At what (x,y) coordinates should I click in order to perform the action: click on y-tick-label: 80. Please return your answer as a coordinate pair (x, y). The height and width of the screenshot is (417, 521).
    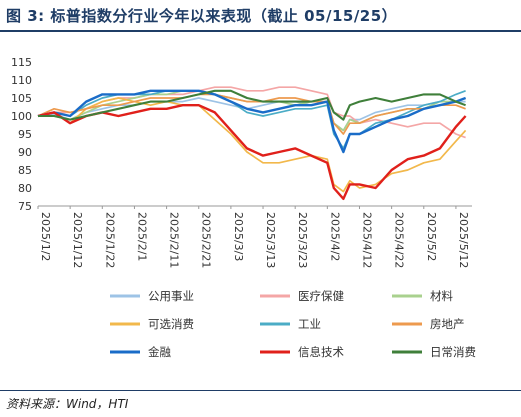
    Looking at the image, I should click on (25, 188).